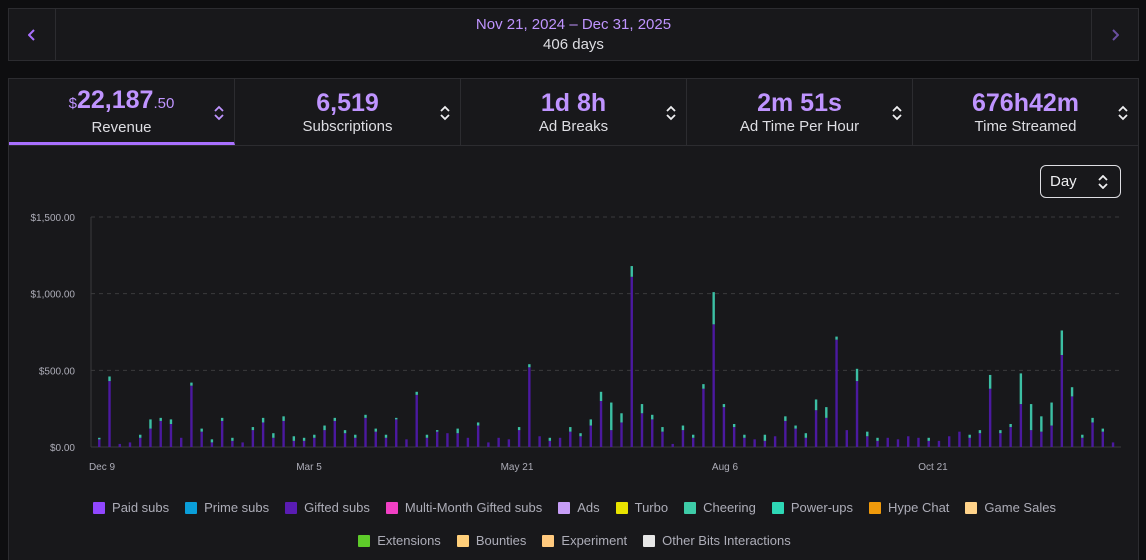 Image resolution: width=1146 pixels, height=560 pixels. What do you see at coordinates (348, 112) in the screenshot?
I see `stat-tab-subscriptions: 6,519 Subscriptions` at bounding box center [348, 112].